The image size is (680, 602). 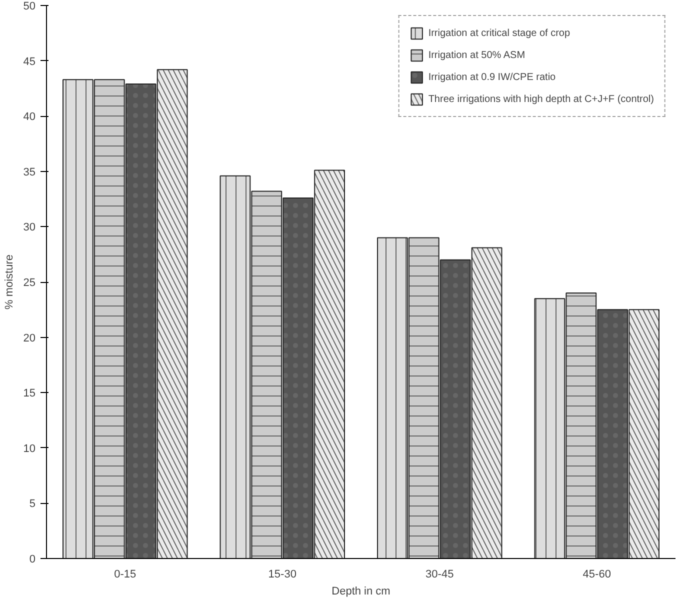 I want to click on y-tick-label: 50, so click(x=29, y=6).